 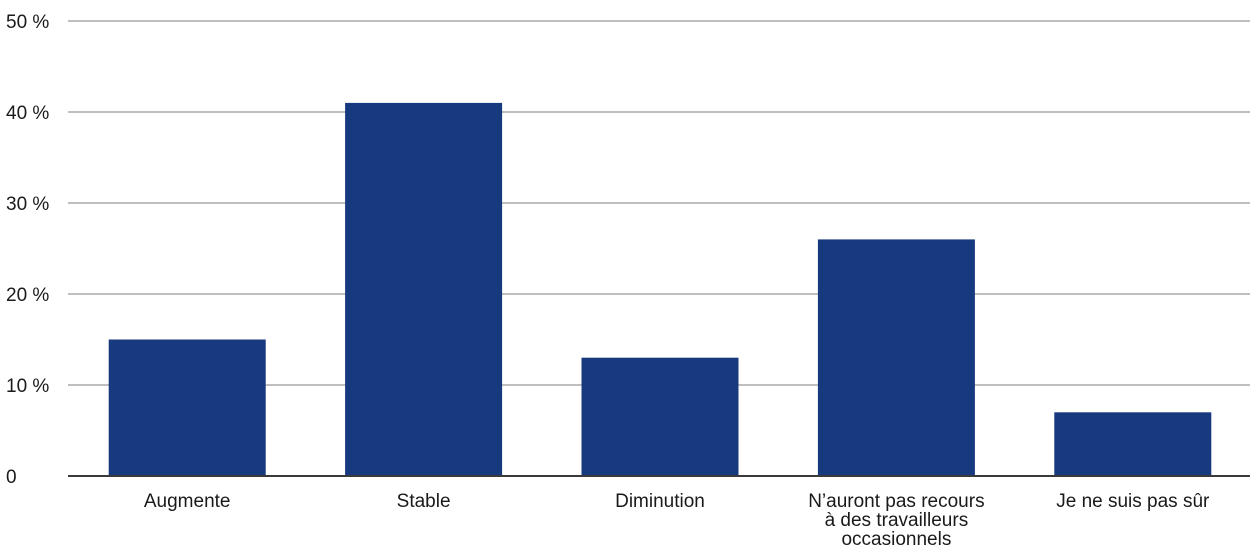 I want to click on x-tick-label-1: Stable, so click(x=424, y=501).